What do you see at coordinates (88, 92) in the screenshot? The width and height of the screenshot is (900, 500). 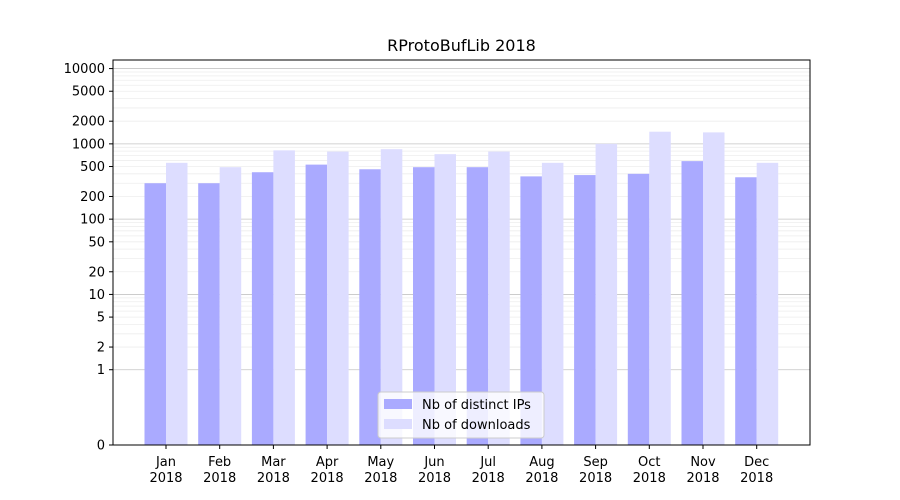 I see `y-tick-label: 5000` at bounding box center [88, 92].